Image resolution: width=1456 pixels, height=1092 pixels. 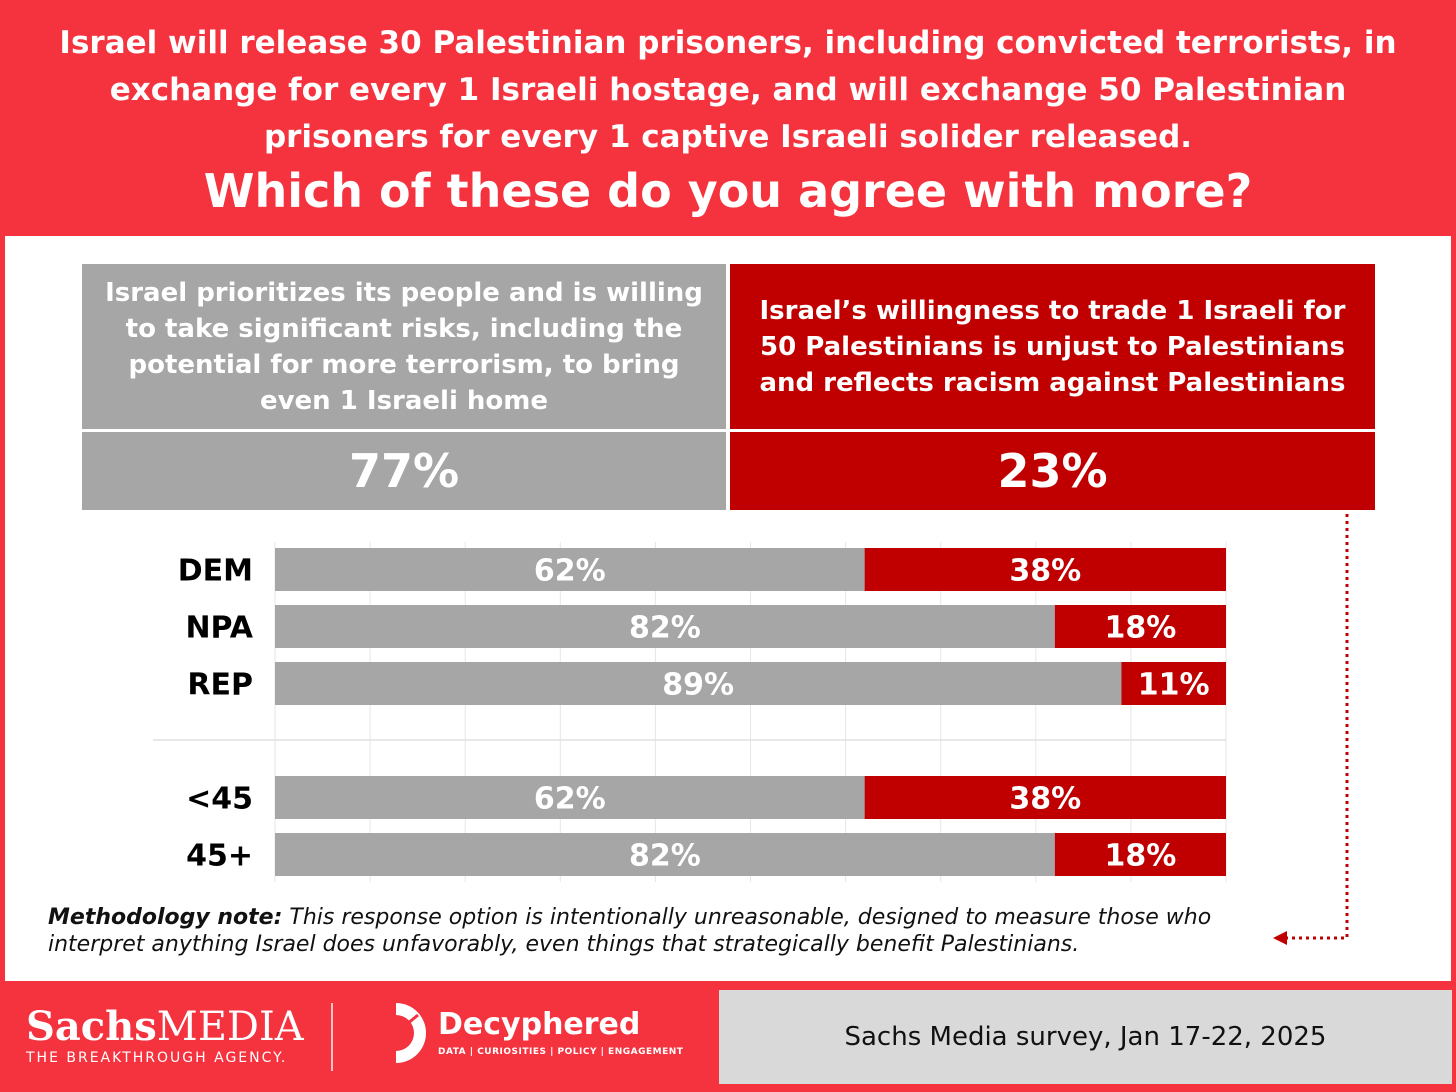 I want to click on logo1-tagline: THE BREAKTHROUGH AGENCY., so click(x=157, y=1058).